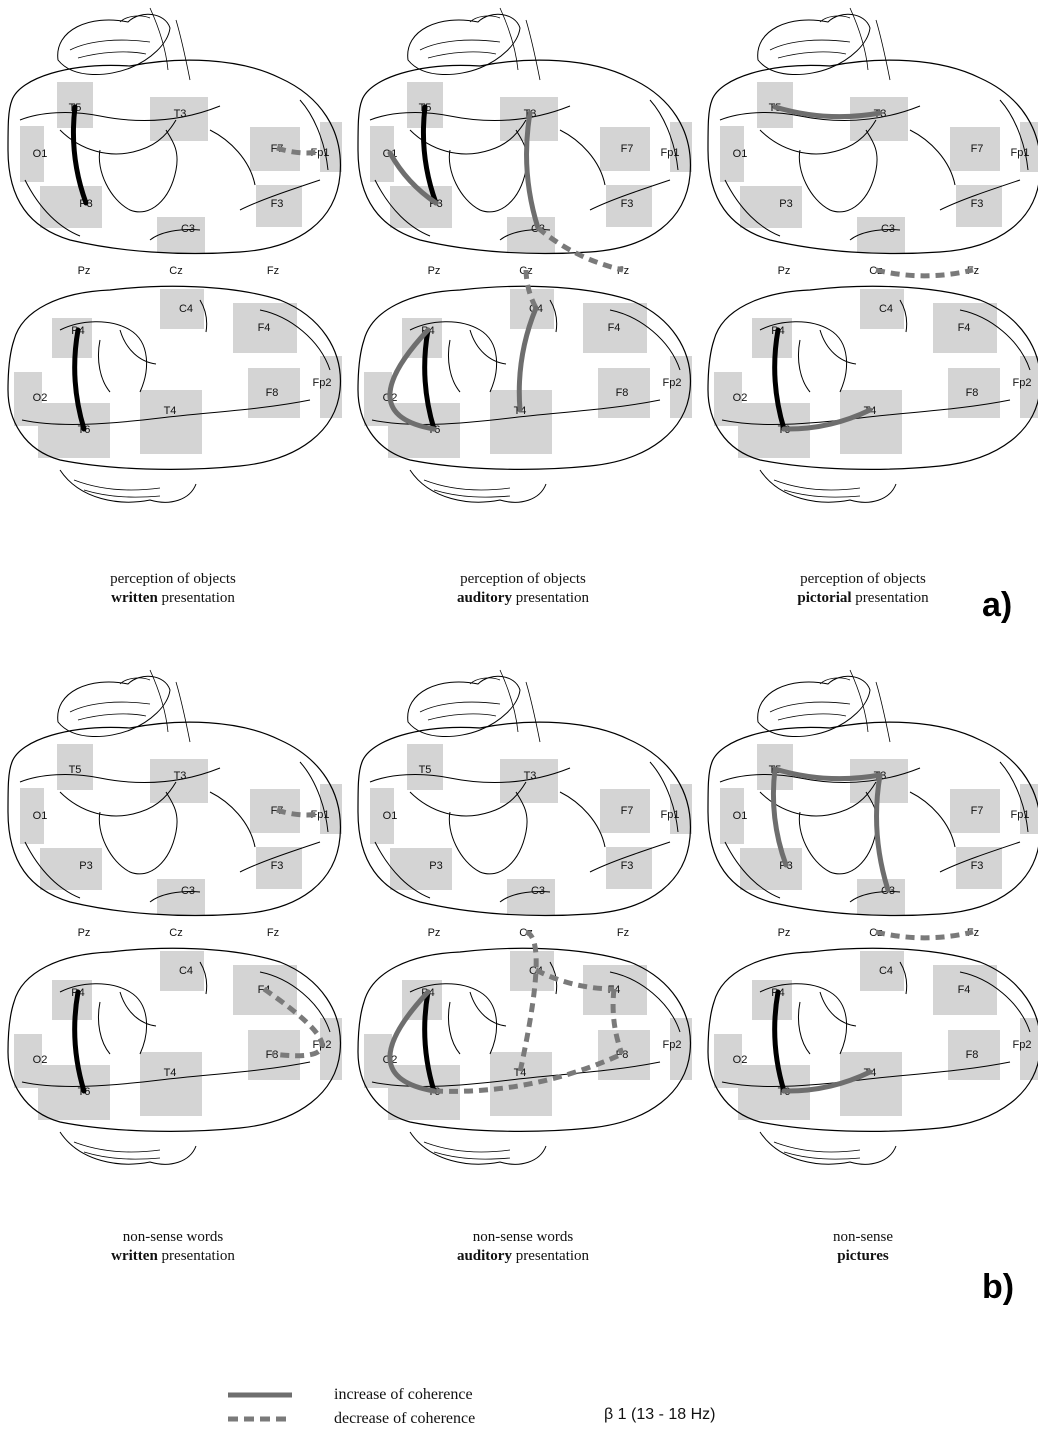 Image resolution: width=1038 pixels, height=1437 pixels. I want to click on electrode-box-t5, so click(425, 767).